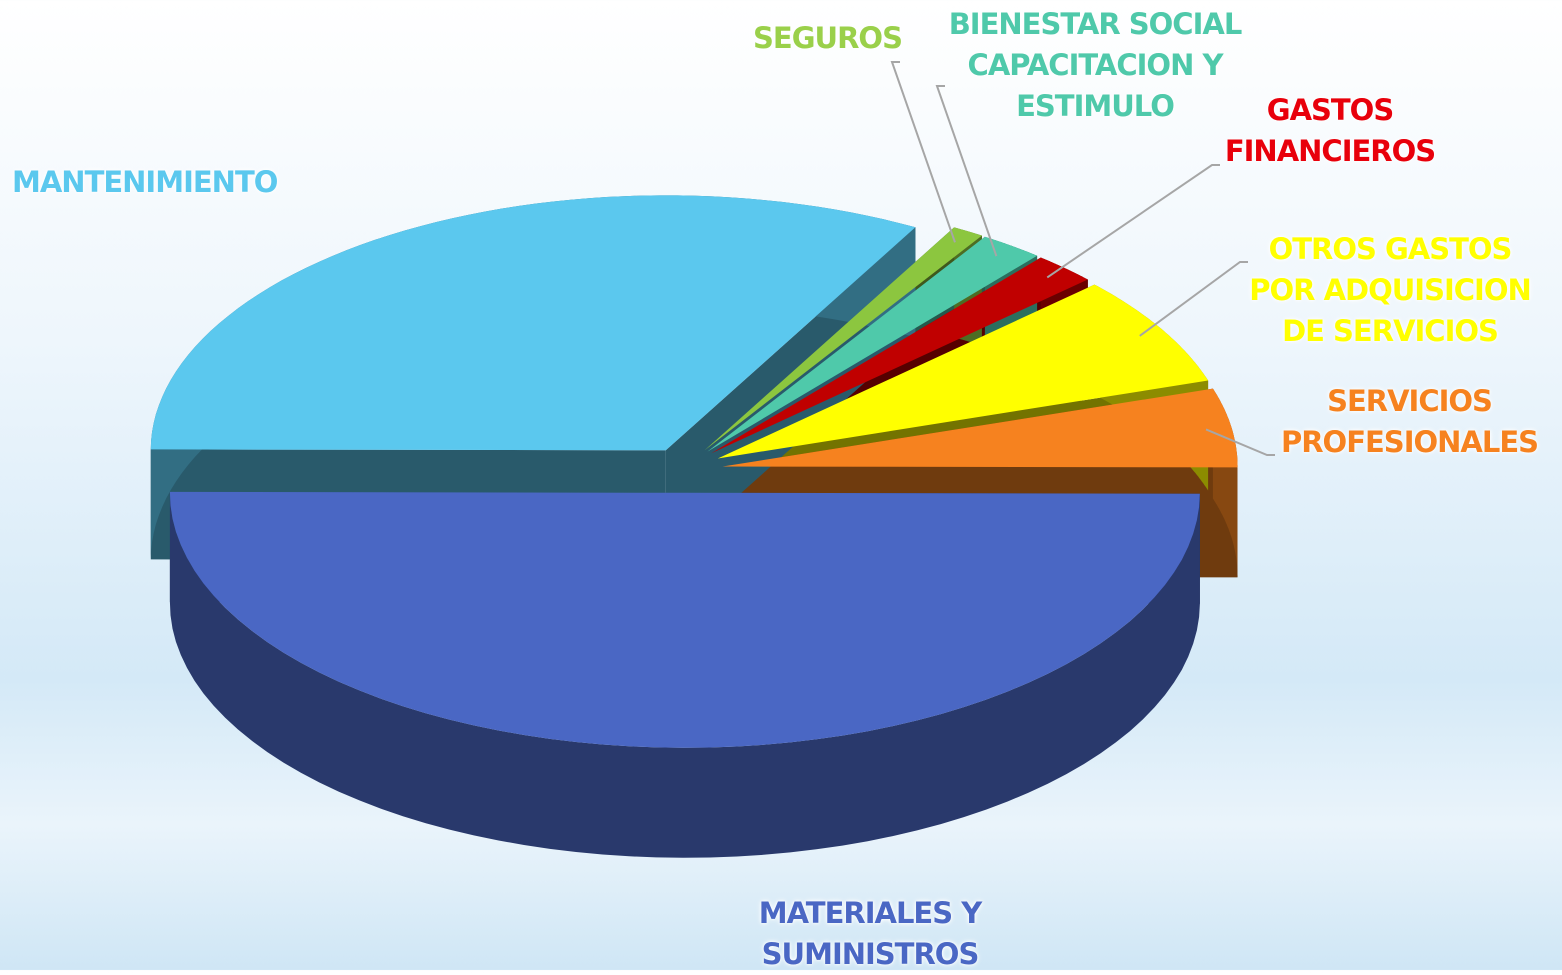 The height and width of the screenshot is (975, 1562). Describe the element at coordinates (828, 38) in the screenshot. I see `slice-label: SEGUROS` at that location.